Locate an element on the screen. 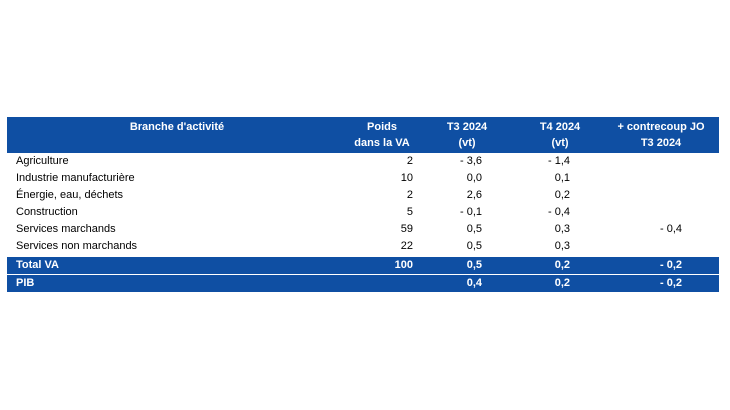  table-row: Services marchands 59 0,5 0,3 - 0,4 is located at coordinates (363, 229).